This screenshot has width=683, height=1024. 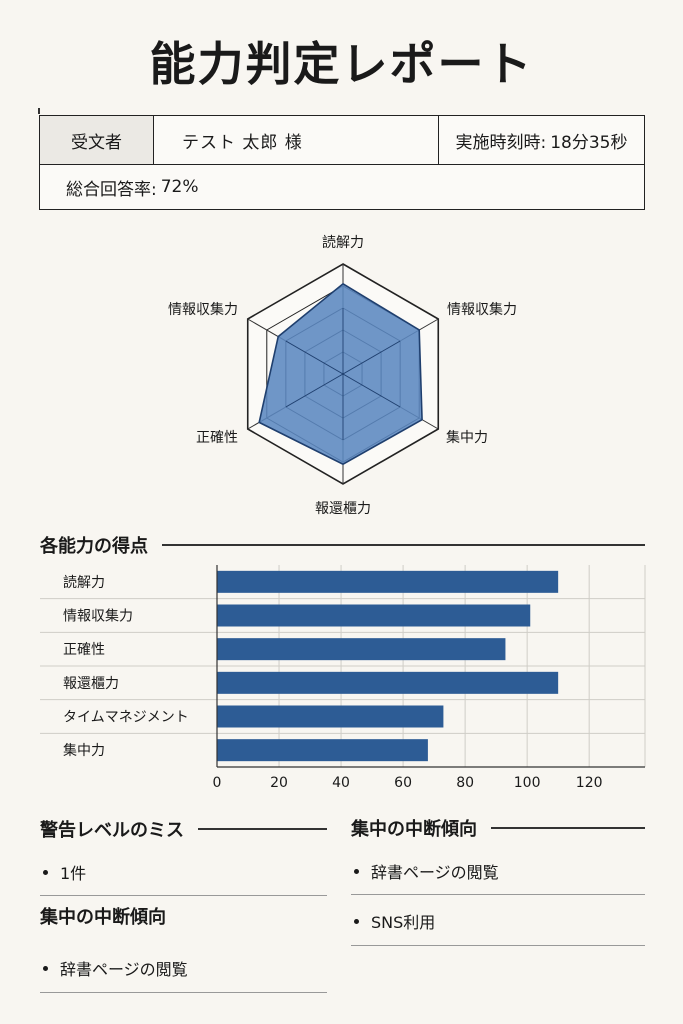 I want to click on elapsed-time: 実施時刻時: 18分35秒, so click(x=541, y=140).